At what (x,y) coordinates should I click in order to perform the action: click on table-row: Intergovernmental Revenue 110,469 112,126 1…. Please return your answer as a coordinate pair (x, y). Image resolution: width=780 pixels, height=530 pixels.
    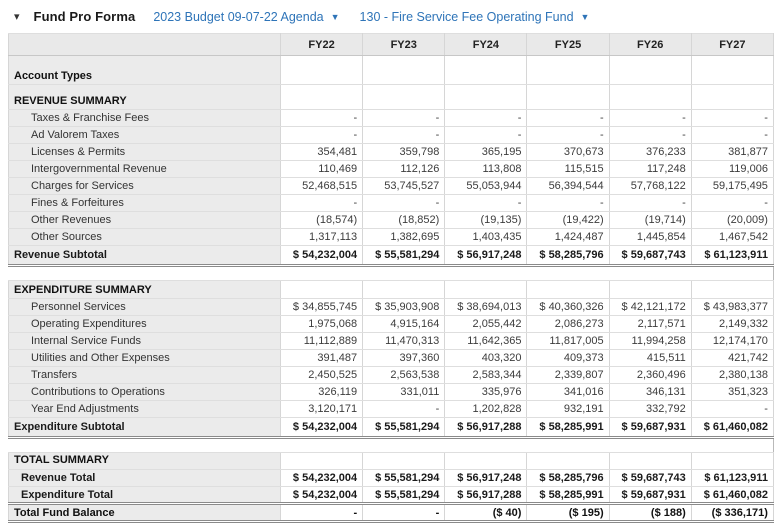
    Looking at the image, I should click on (391, 169).